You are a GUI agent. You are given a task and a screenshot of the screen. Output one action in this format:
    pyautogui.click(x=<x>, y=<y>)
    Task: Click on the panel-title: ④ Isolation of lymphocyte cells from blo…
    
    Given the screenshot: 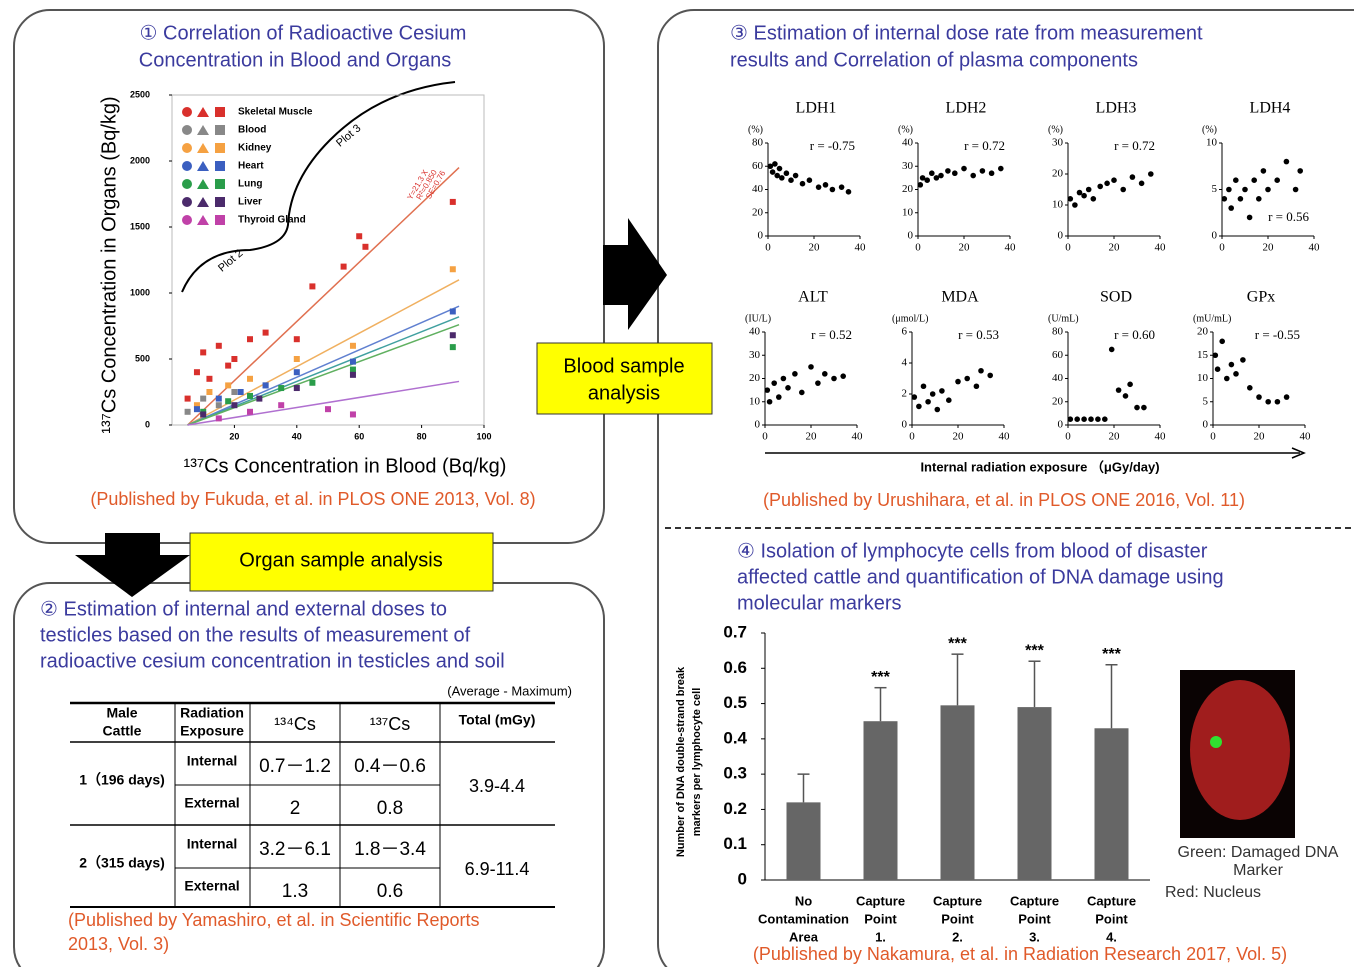 What is the action you would take?
    pyautogui.click(x=972, y=551)
    